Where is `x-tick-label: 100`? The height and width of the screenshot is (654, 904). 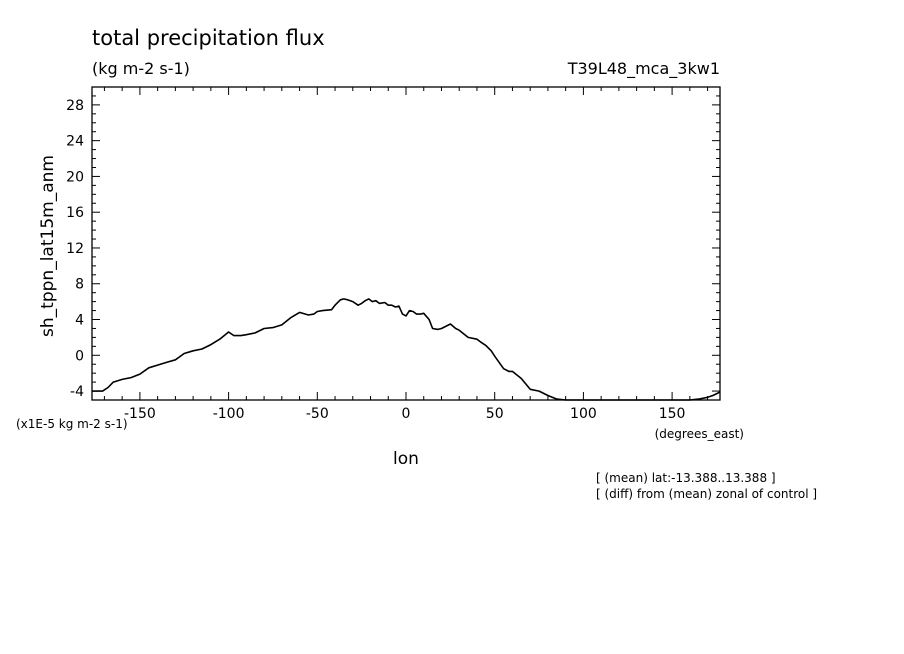 x-tick-label: 100 is located at coordinates (583, 414).